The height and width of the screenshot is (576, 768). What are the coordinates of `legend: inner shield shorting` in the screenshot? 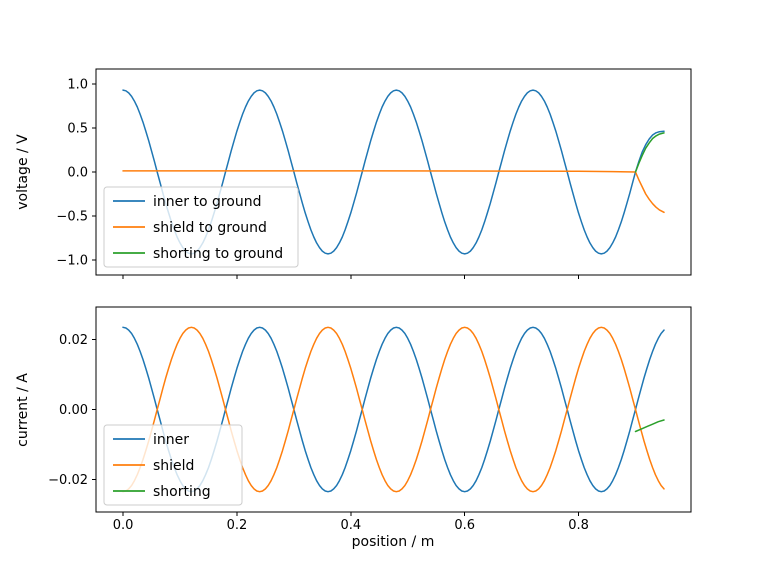 It's located at (173, 465).